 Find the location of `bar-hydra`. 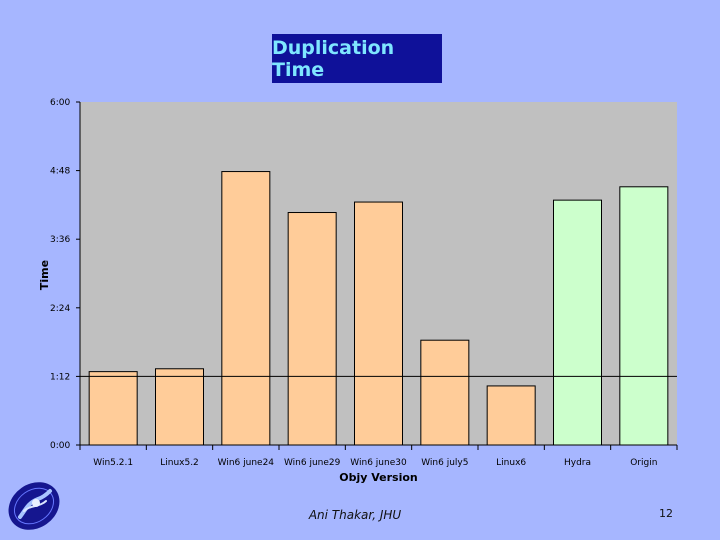

bar-hydra is located at coordinates (577, 322).